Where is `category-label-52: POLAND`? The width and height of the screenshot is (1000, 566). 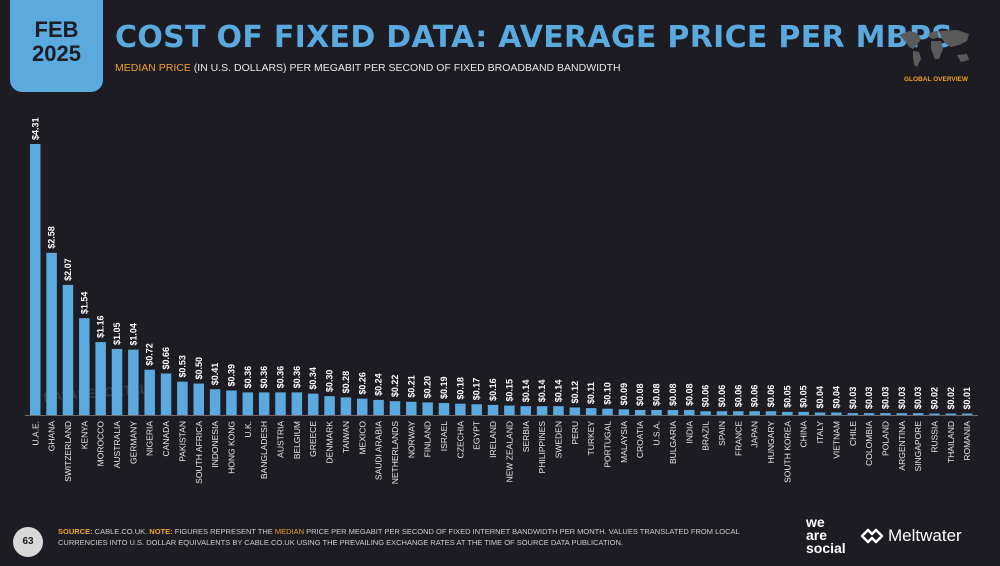
category-label-52: POLAND is located at coordinates (885, 438).